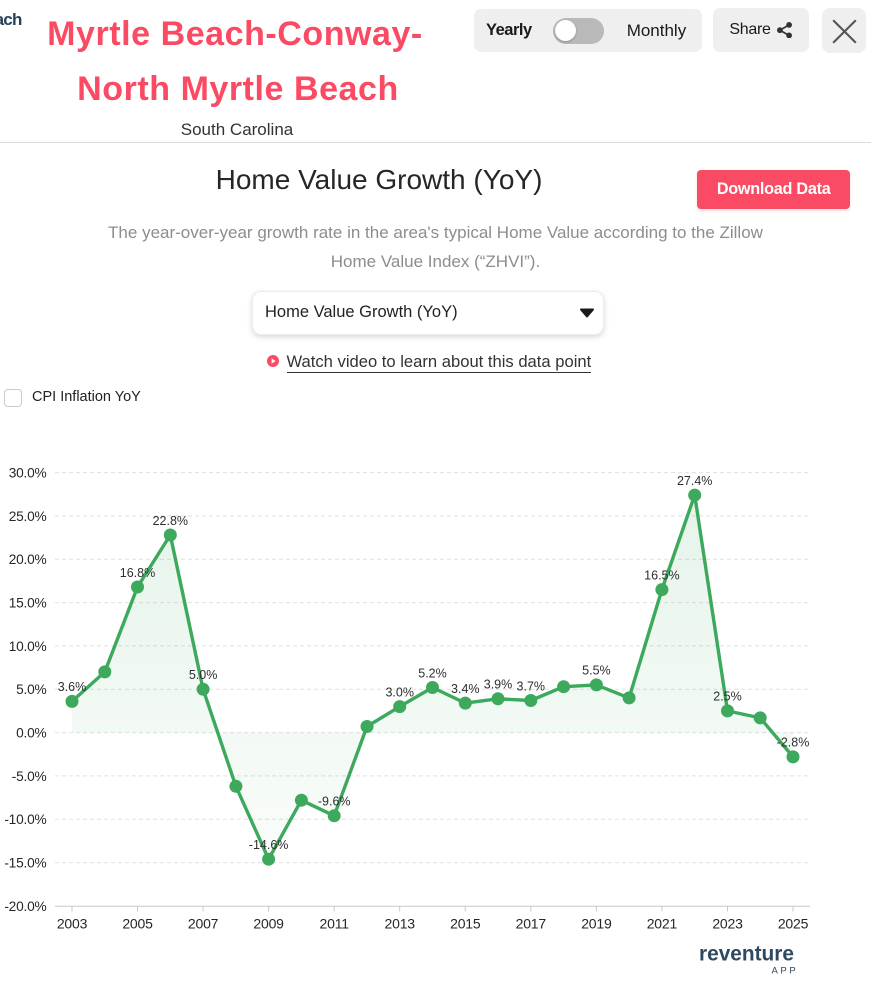 The height and width of the screenshot is (981, 871). Describe the element at coordinates (465, 924) in the screenshot. I see `svg-text: 2015` at that location.